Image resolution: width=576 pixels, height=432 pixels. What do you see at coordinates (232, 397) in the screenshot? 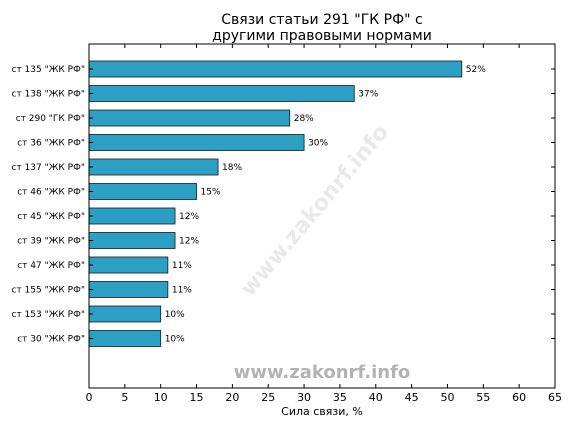
I see `x-tick-label: 20` at bounding box center [232, 397].